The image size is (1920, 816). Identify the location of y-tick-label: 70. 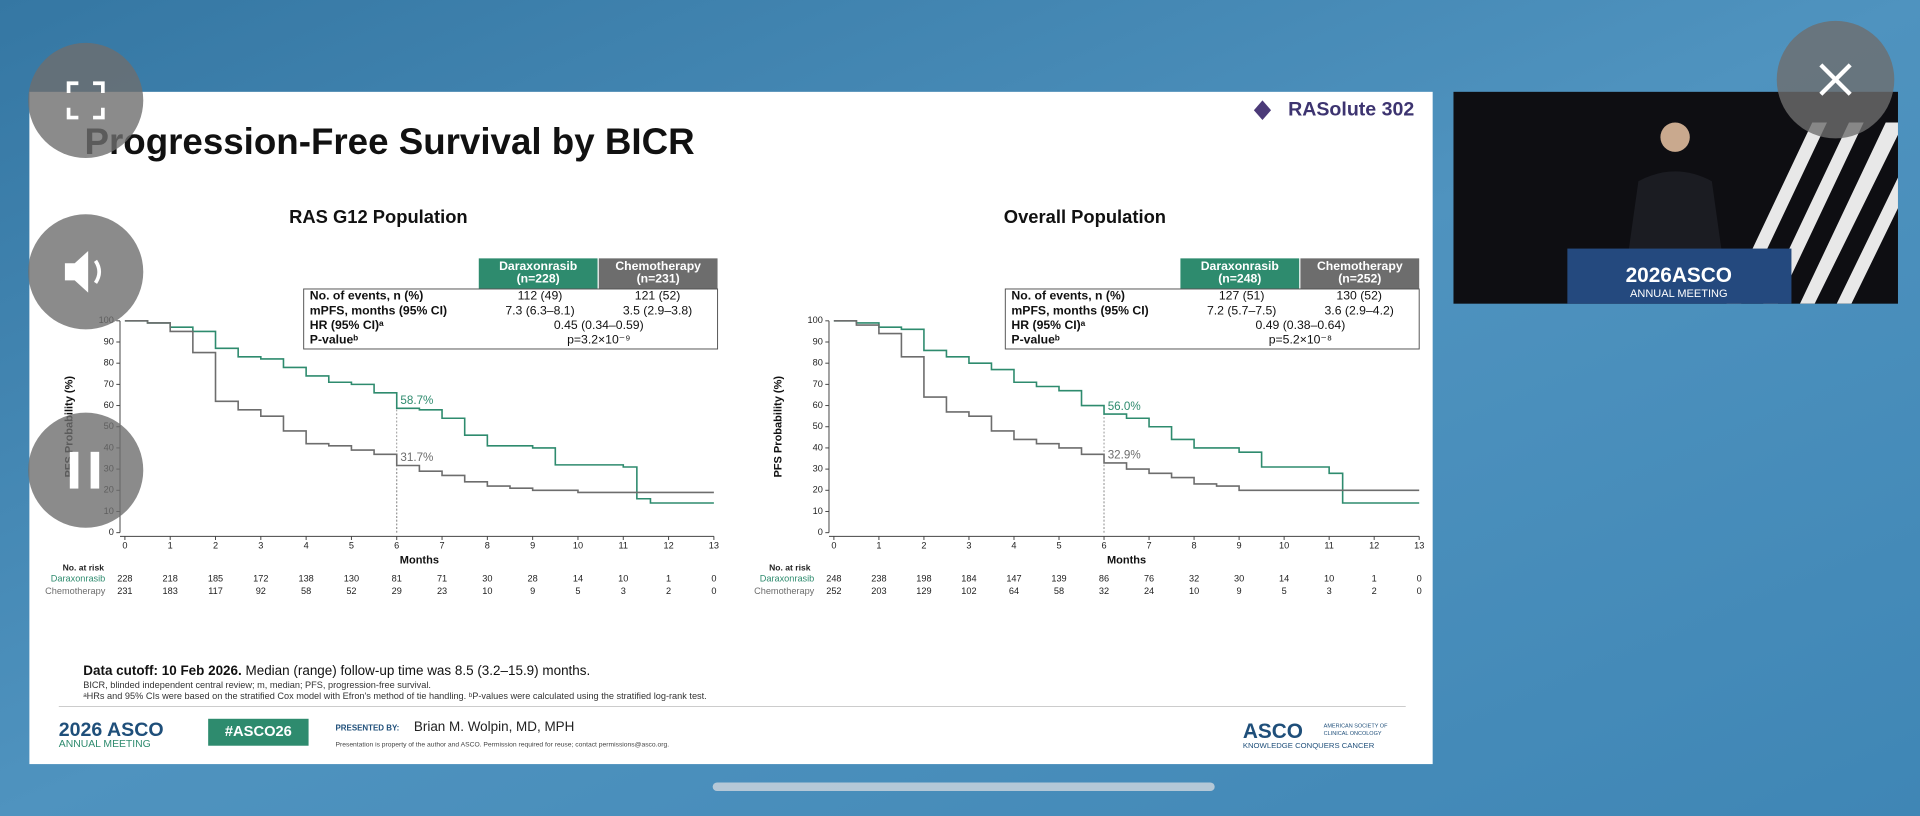
(109, 384).